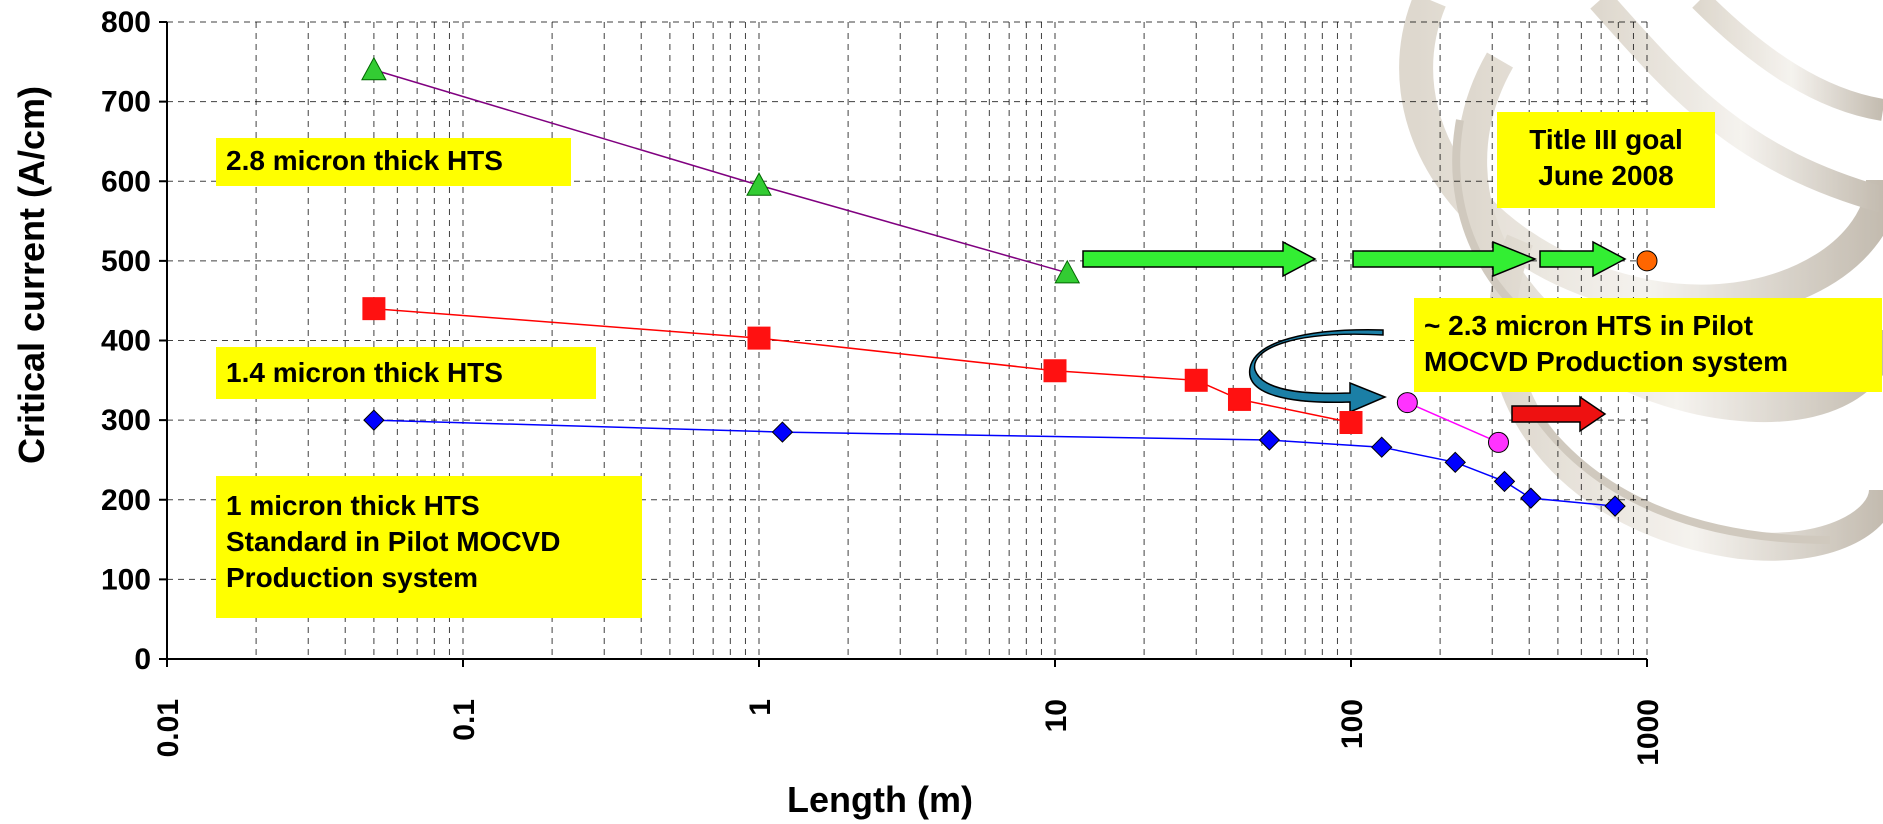 The height and width of the screenshot is (824, 1883). Describe the element at coordinates (126, 341) in the screenshot. I see `y-tick-label: 400` at that location.